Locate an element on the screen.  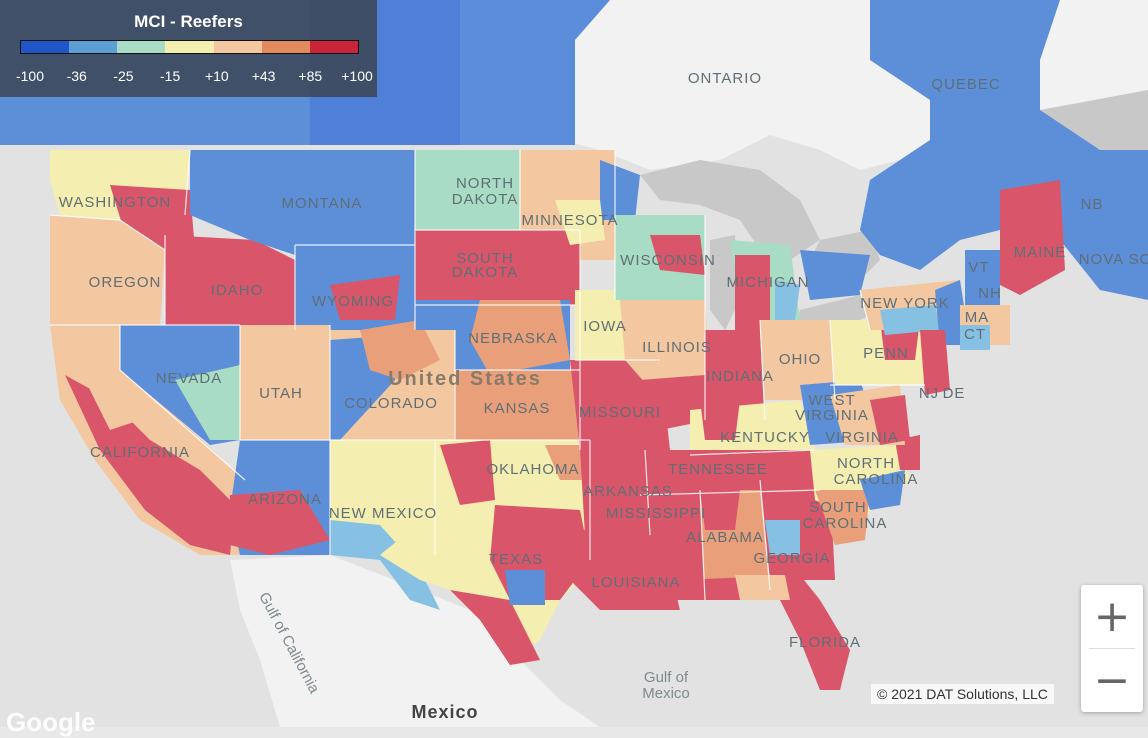
google-logo: Google is located at coordinates (51, 722).